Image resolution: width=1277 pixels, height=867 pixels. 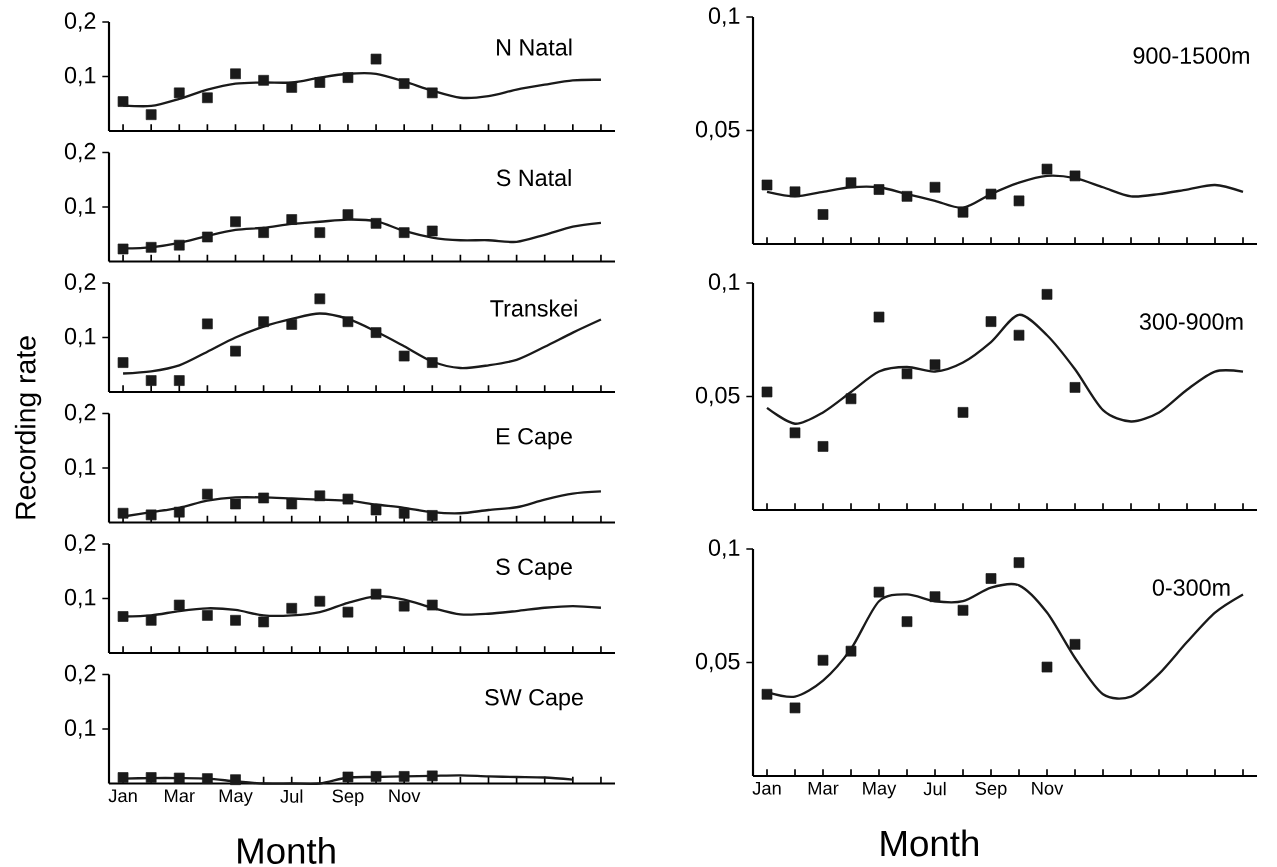 I want to click on text: 0-300m, so click(x=1191, y=587).